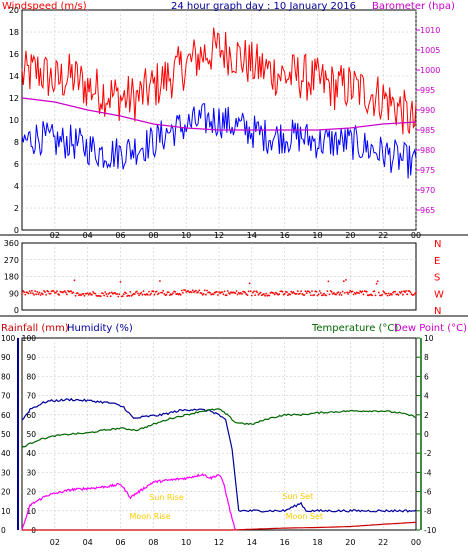  What do you see at coordinates (6, 396) in the screenshot?
I see `p3-rain-tick-label: 70` at bounding box center [6, 396].